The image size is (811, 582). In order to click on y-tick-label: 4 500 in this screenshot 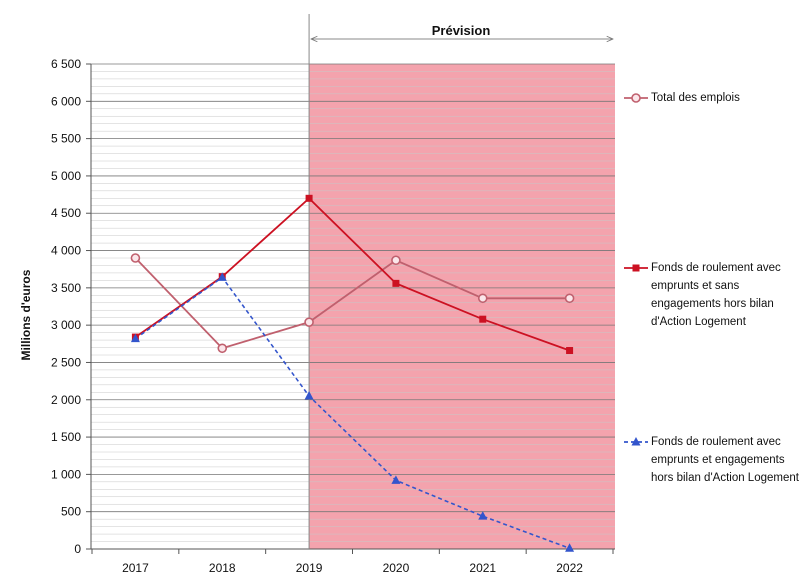, I will do `click(66, 213)`.